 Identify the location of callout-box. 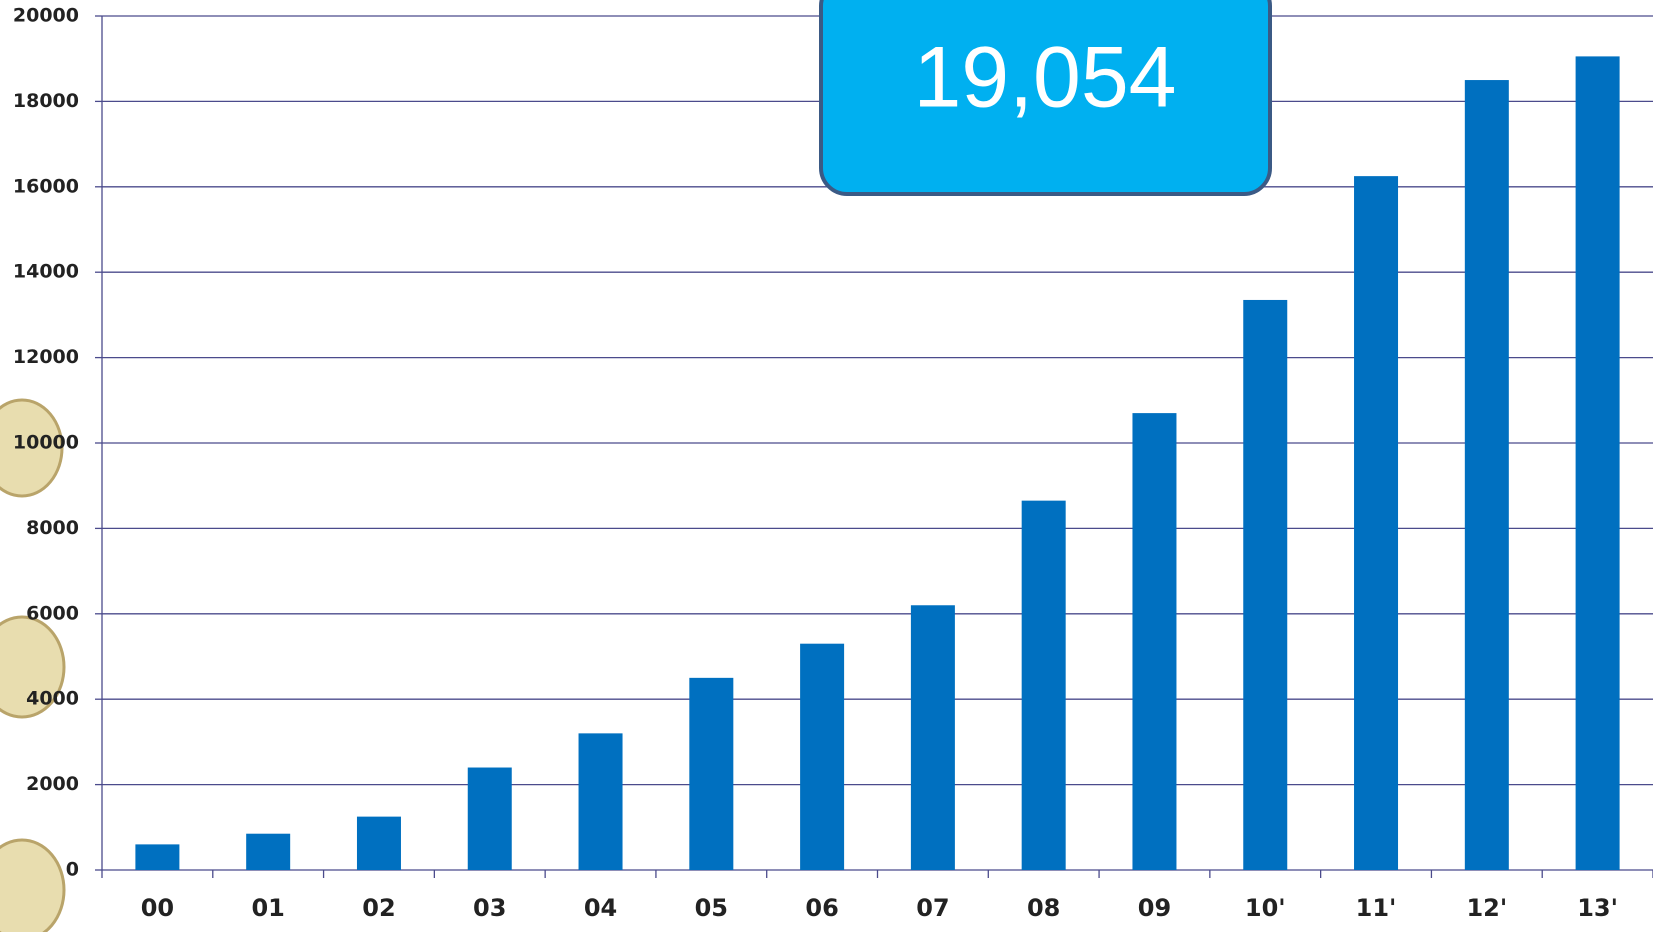
(1045, 98).